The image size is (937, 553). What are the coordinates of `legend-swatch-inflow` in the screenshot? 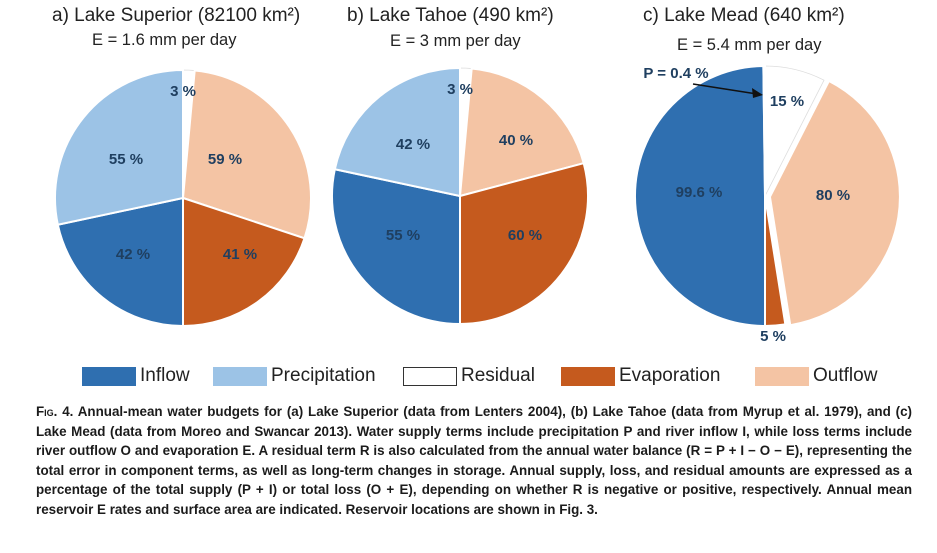 It's located at (109, 376).